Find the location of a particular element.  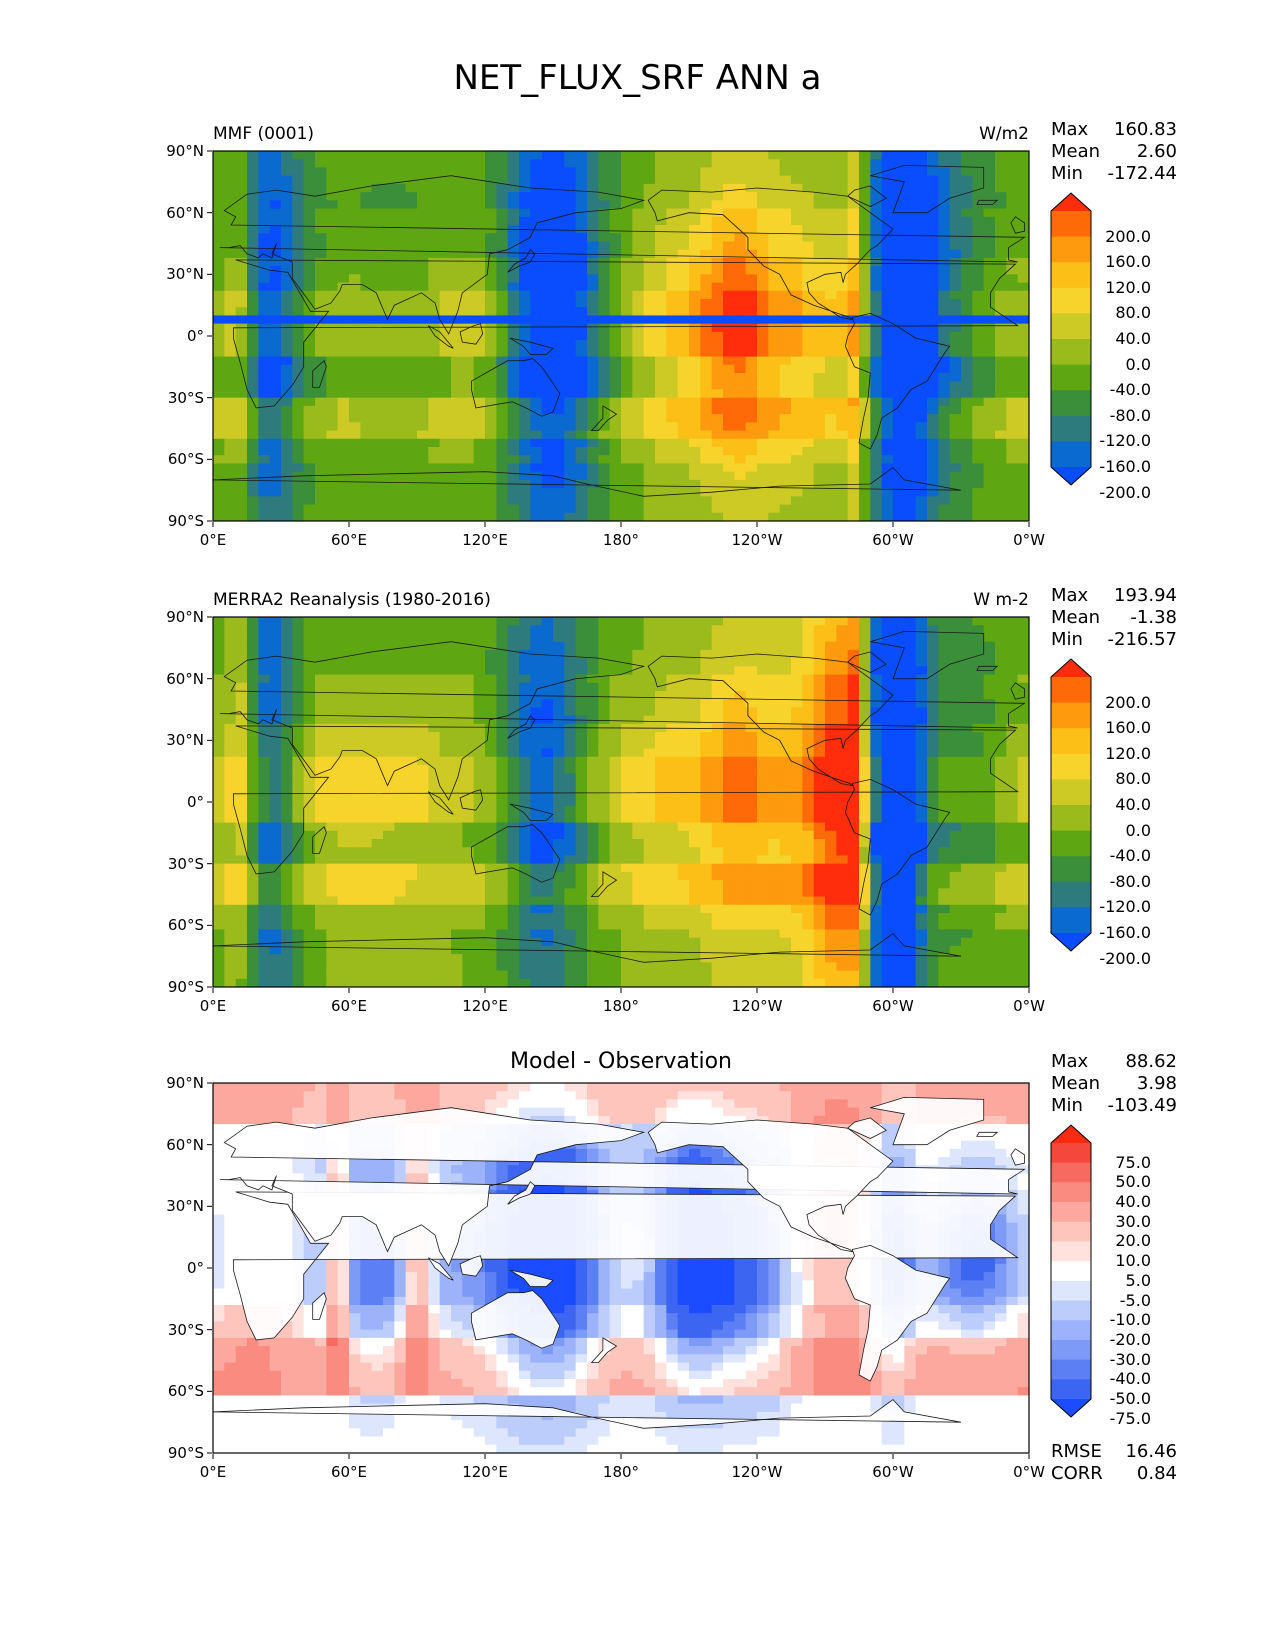

stat-value: 16.46 is located at coordinates (1151, 1451).